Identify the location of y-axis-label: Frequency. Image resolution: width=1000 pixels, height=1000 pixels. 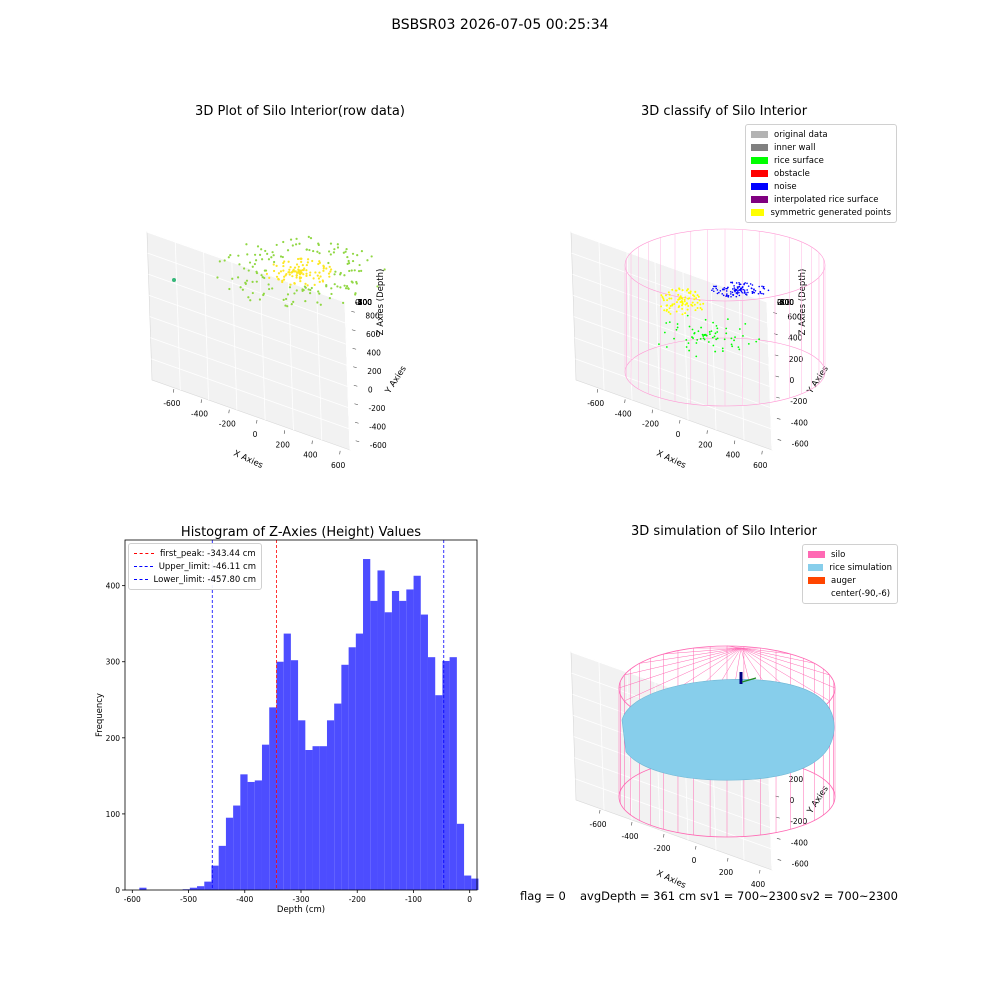
(100, 715).